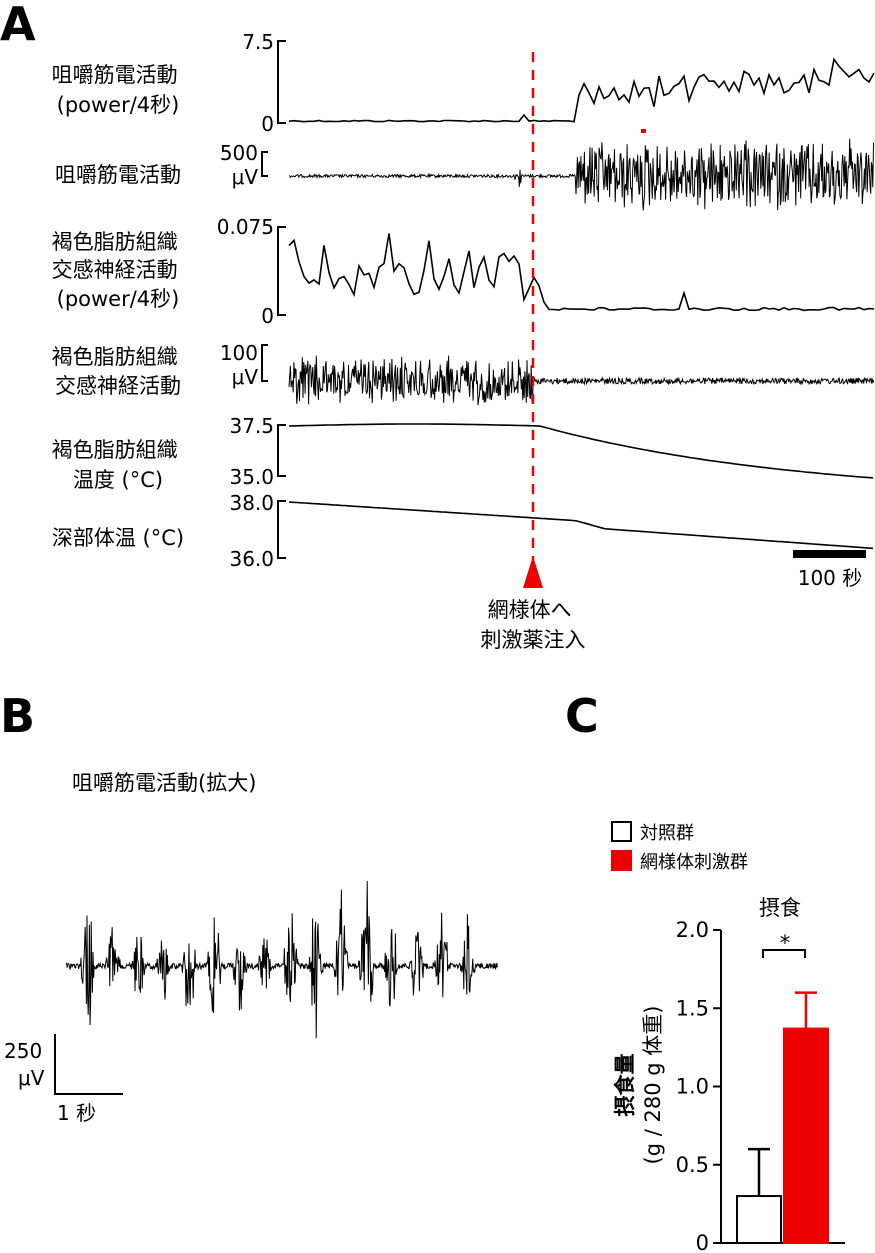 Image resolution: width=875 pixels, height=1253 pixels. I want to click on row-label-core-temp: 深部体温 (°C), so click(118, 538).